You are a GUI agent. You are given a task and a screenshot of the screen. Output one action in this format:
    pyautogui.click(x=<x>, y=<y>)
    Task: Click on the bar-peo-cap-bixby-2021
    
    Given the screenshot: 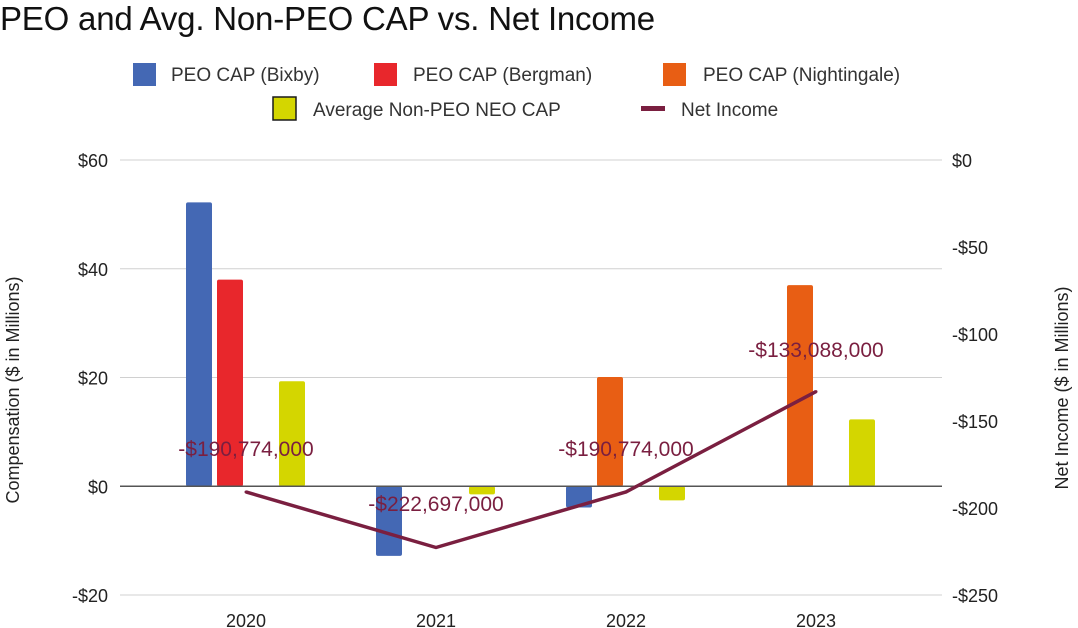 What is the action you would take?
    pyautogui.click(x=389, y=521)
    